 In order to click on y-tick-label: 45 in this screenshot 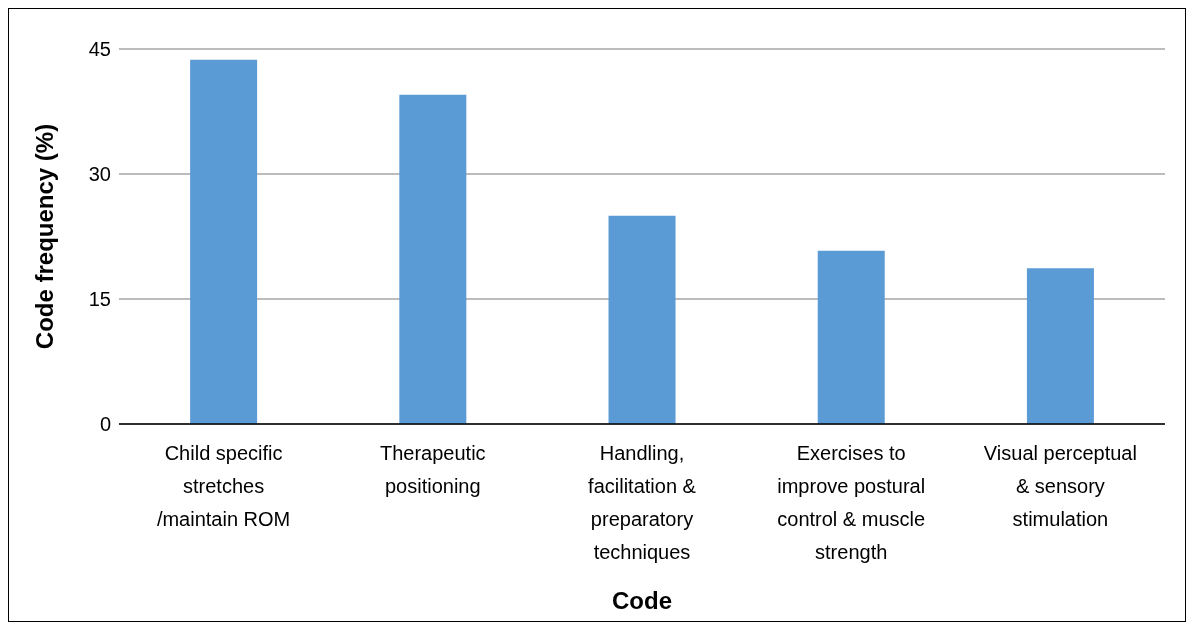, I will do `click(99, 49)`.